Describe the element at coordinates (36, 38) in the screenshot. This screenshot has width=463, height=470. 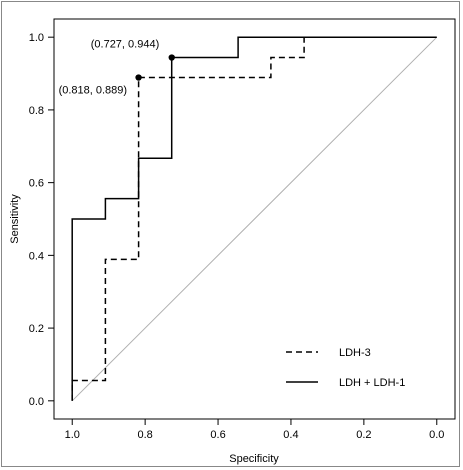
I see `y-tick-label: 1.0` at that location.